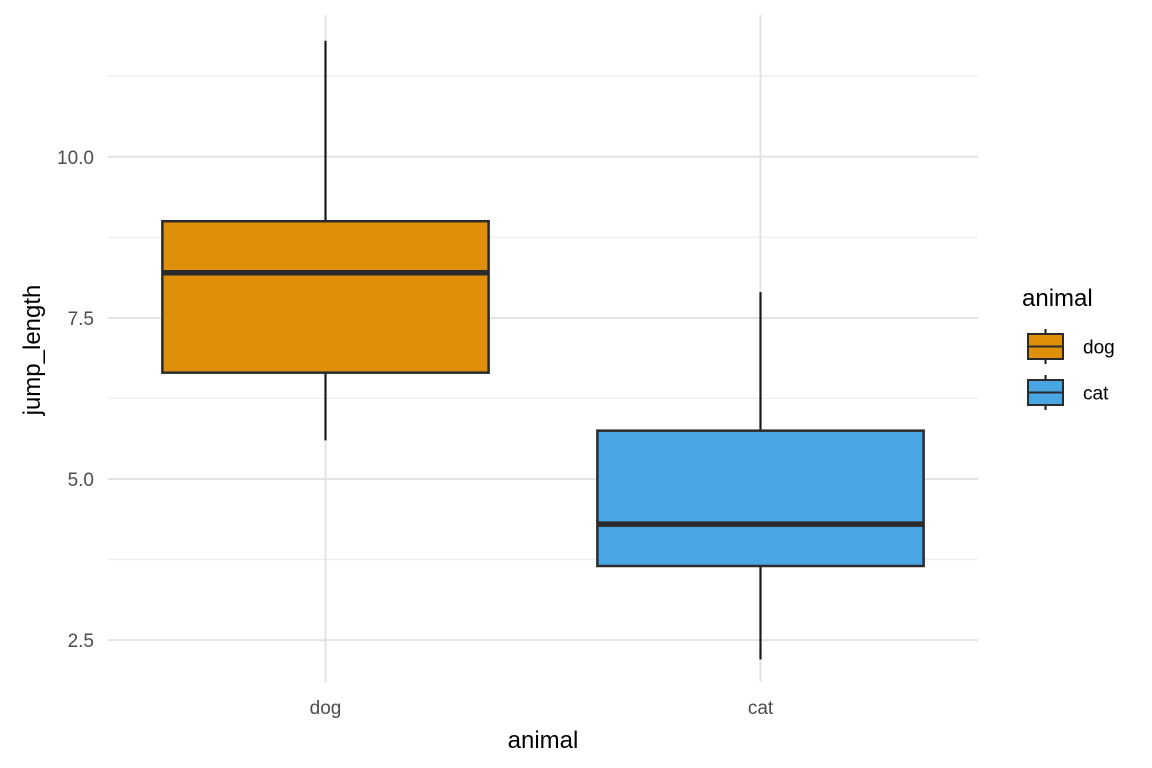  What do you see at coordinates (81, 641) in the screenshot?
I see `y-tick-label: 2.5` at bounding box center [81, 641].